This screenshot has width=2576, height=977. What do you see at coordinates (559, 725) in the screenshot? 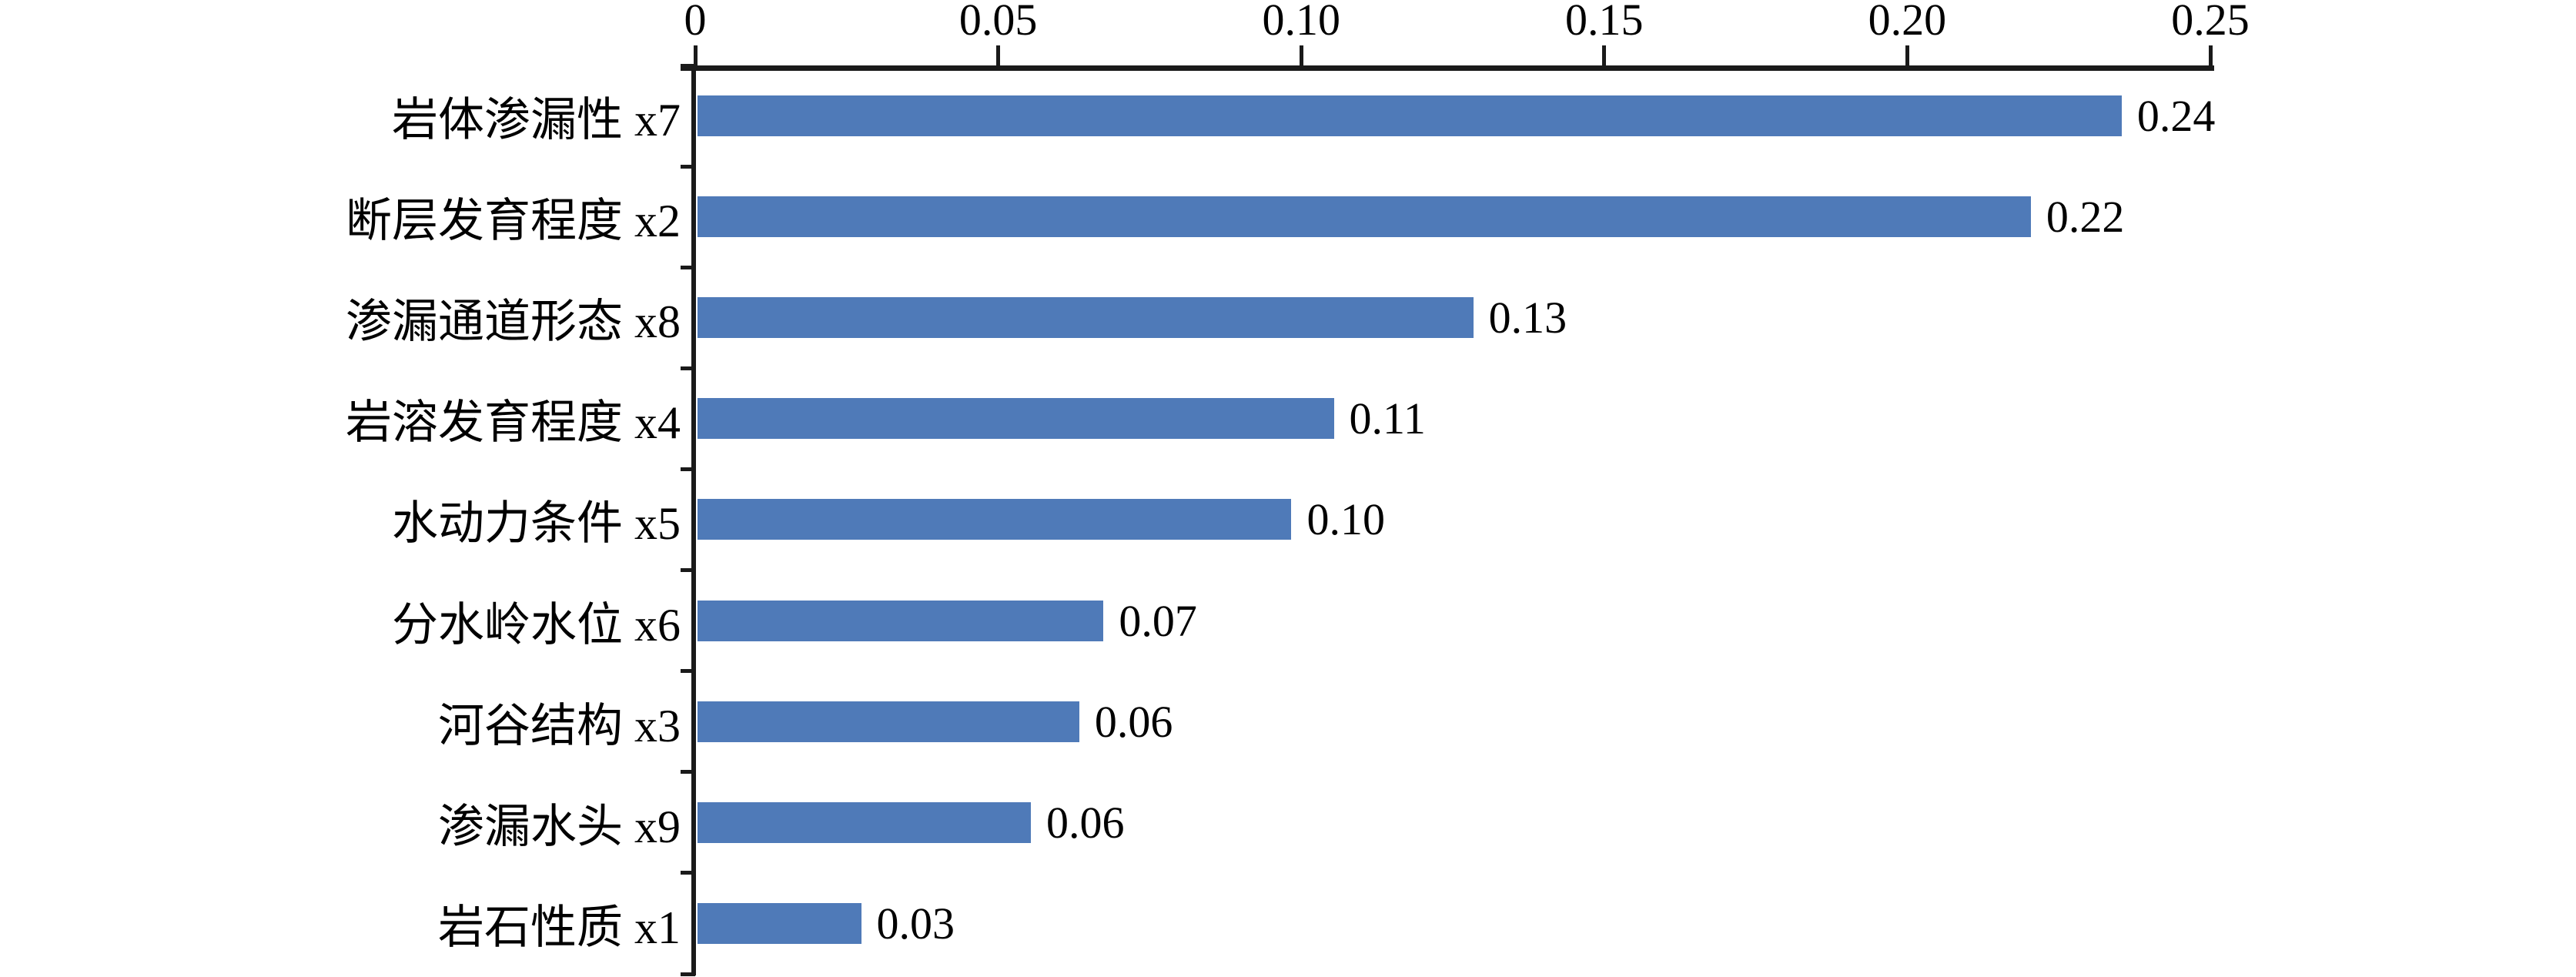
I see `category-label: 河谷结构 x3` at bounding box center [559, 725].